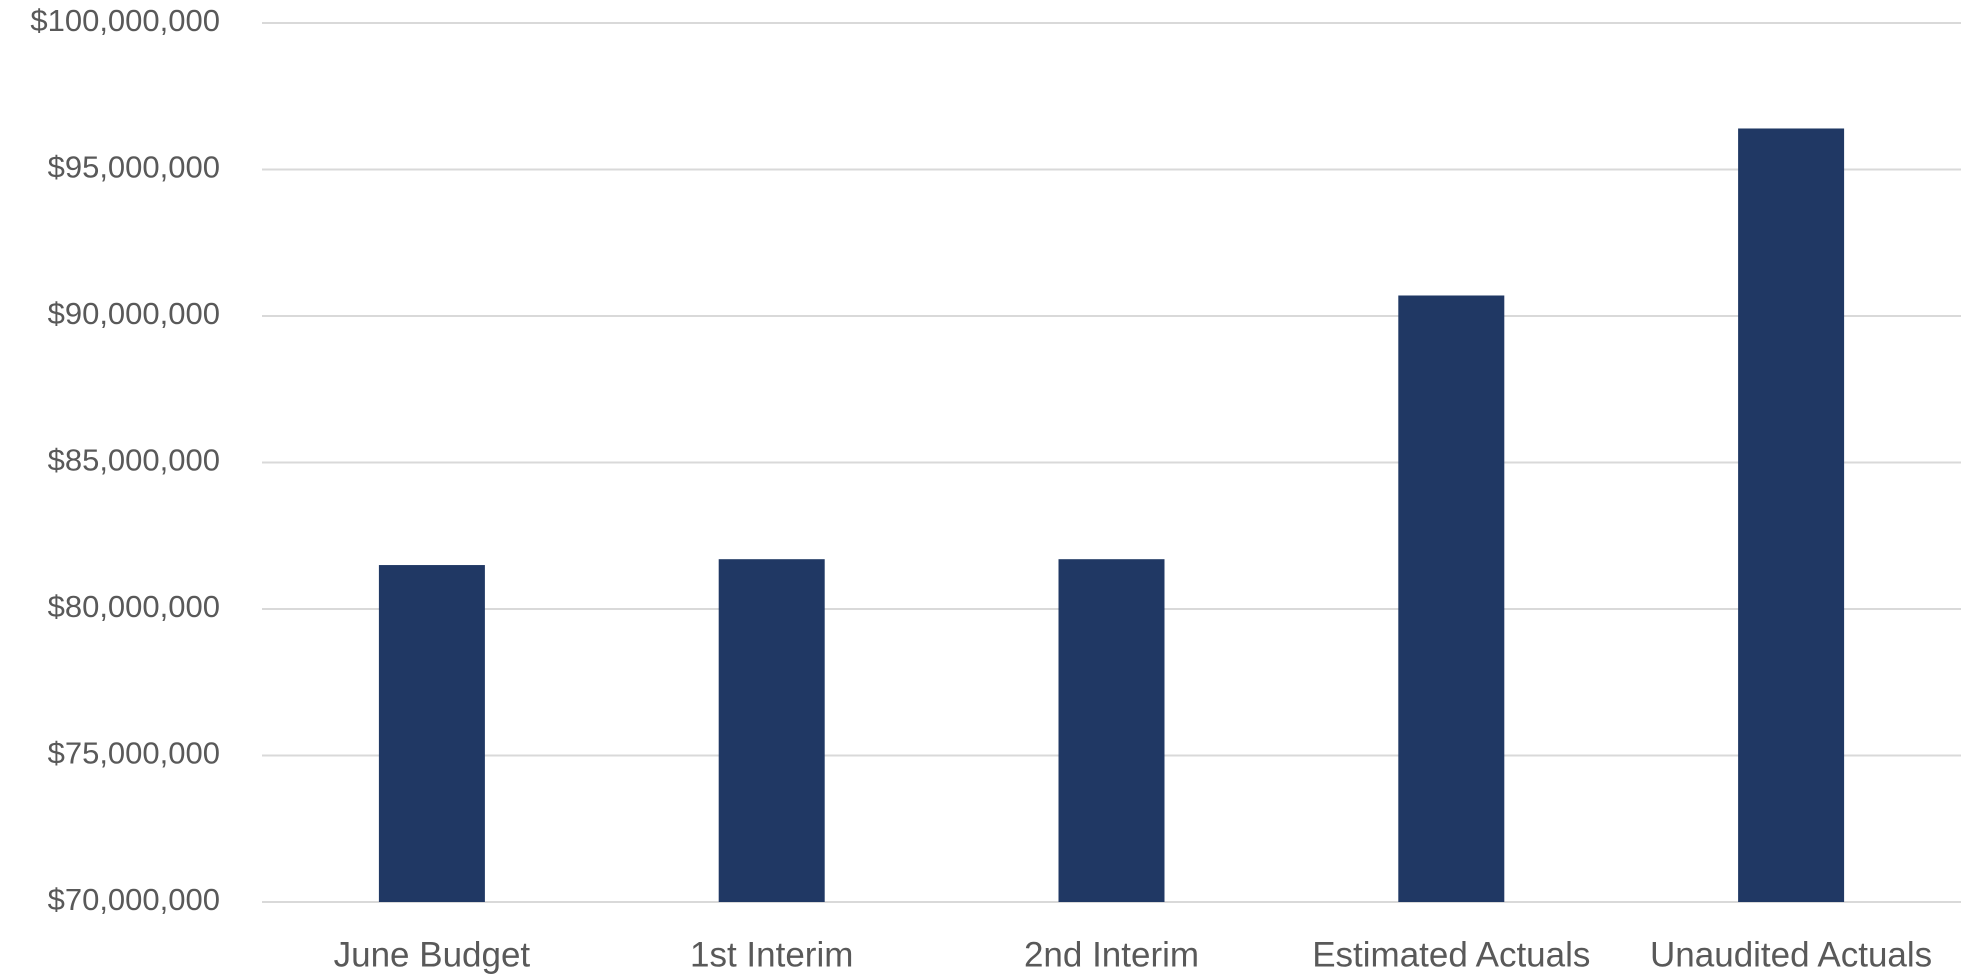 This screenshot has height=978, width=1961. What do you see at coordinates (134, 753) in the screenshot?
I see `y-tick-label: $75,000,000` at bounding box center [134, 753].